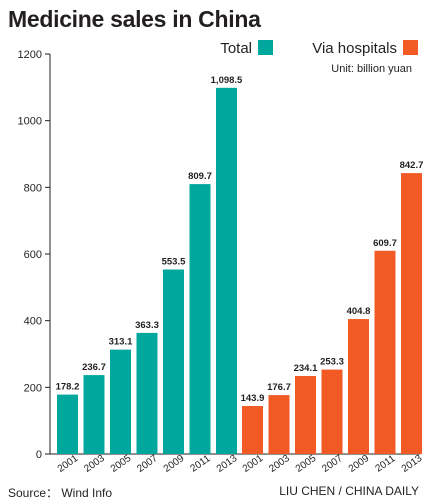  What do you see at coordinates (253, 398) in the screenshot?
I see `data-label: 143.9` at bounding box center [253, 398].